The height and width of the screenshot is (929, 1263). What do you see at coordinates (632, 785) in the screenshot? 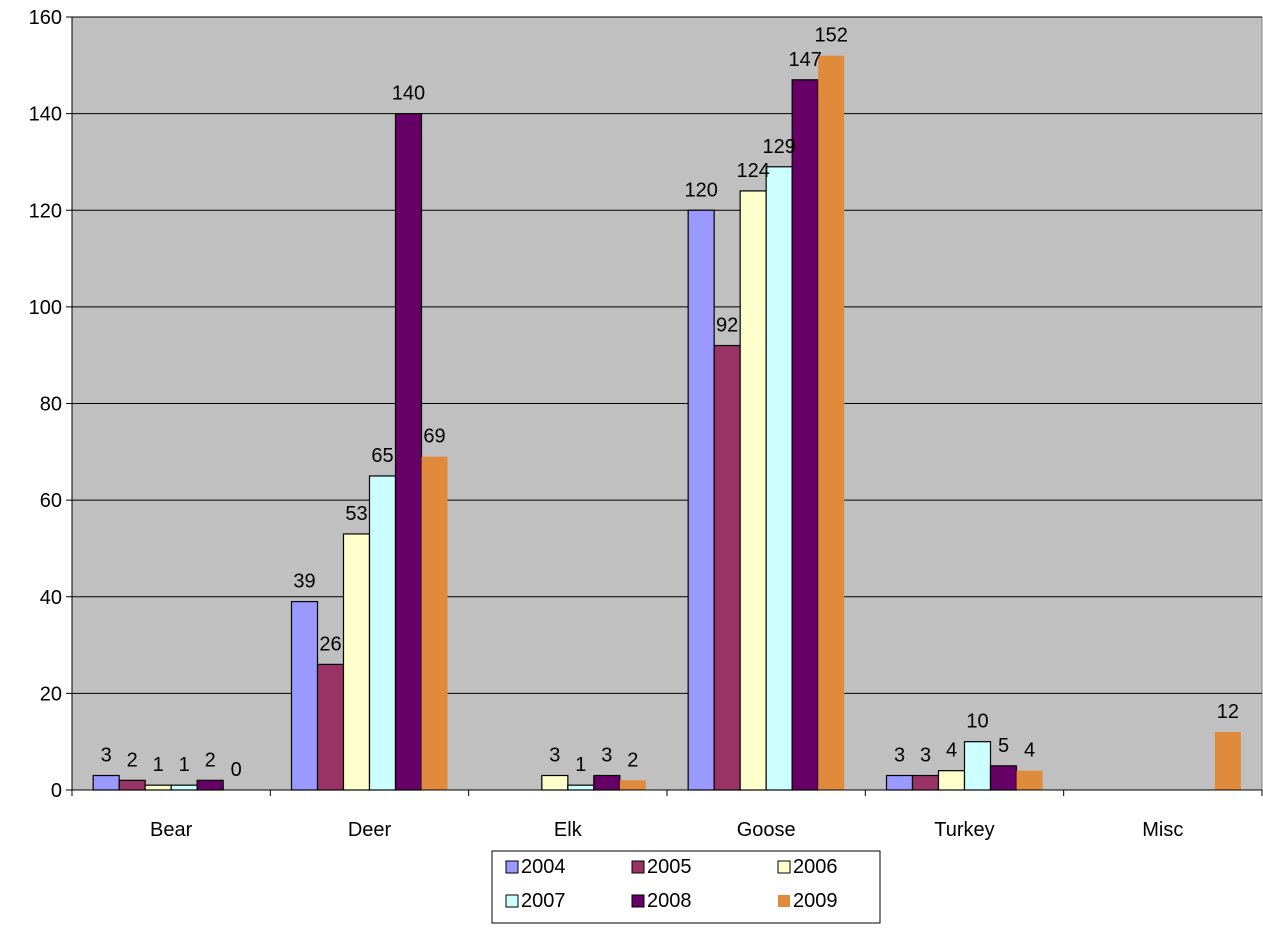
I see `bar-2009-elk` at bounding box center [632, 785].